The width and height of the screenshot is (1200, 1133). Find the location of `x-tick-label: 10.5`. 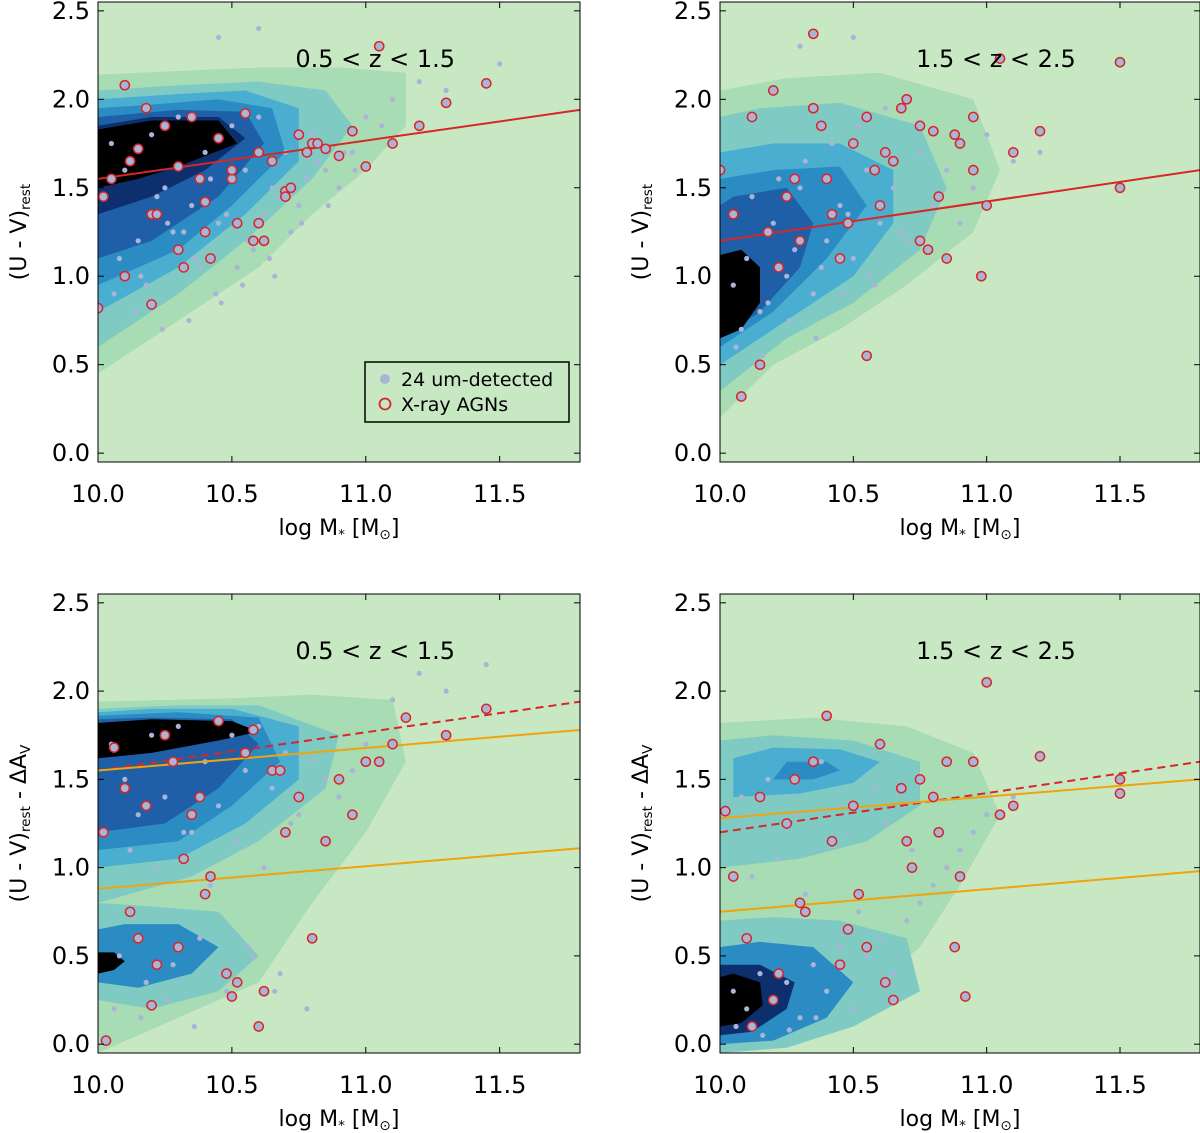

x-tick-label: 10.5 is located at coordinates (853, 494).